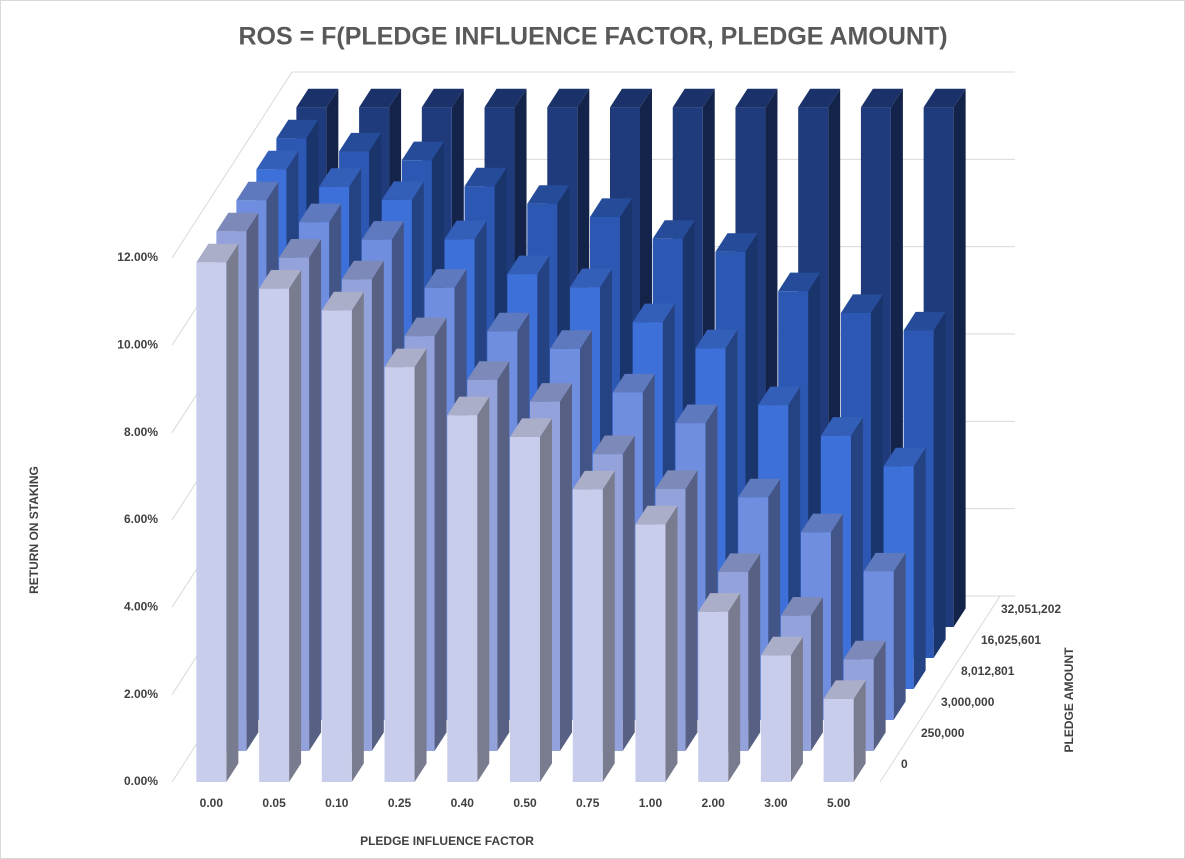  What do you see at coordinates (141, 694) in the screenshot?
I see `y-tick-label: 2.00%` at bounding box center [141, 694].